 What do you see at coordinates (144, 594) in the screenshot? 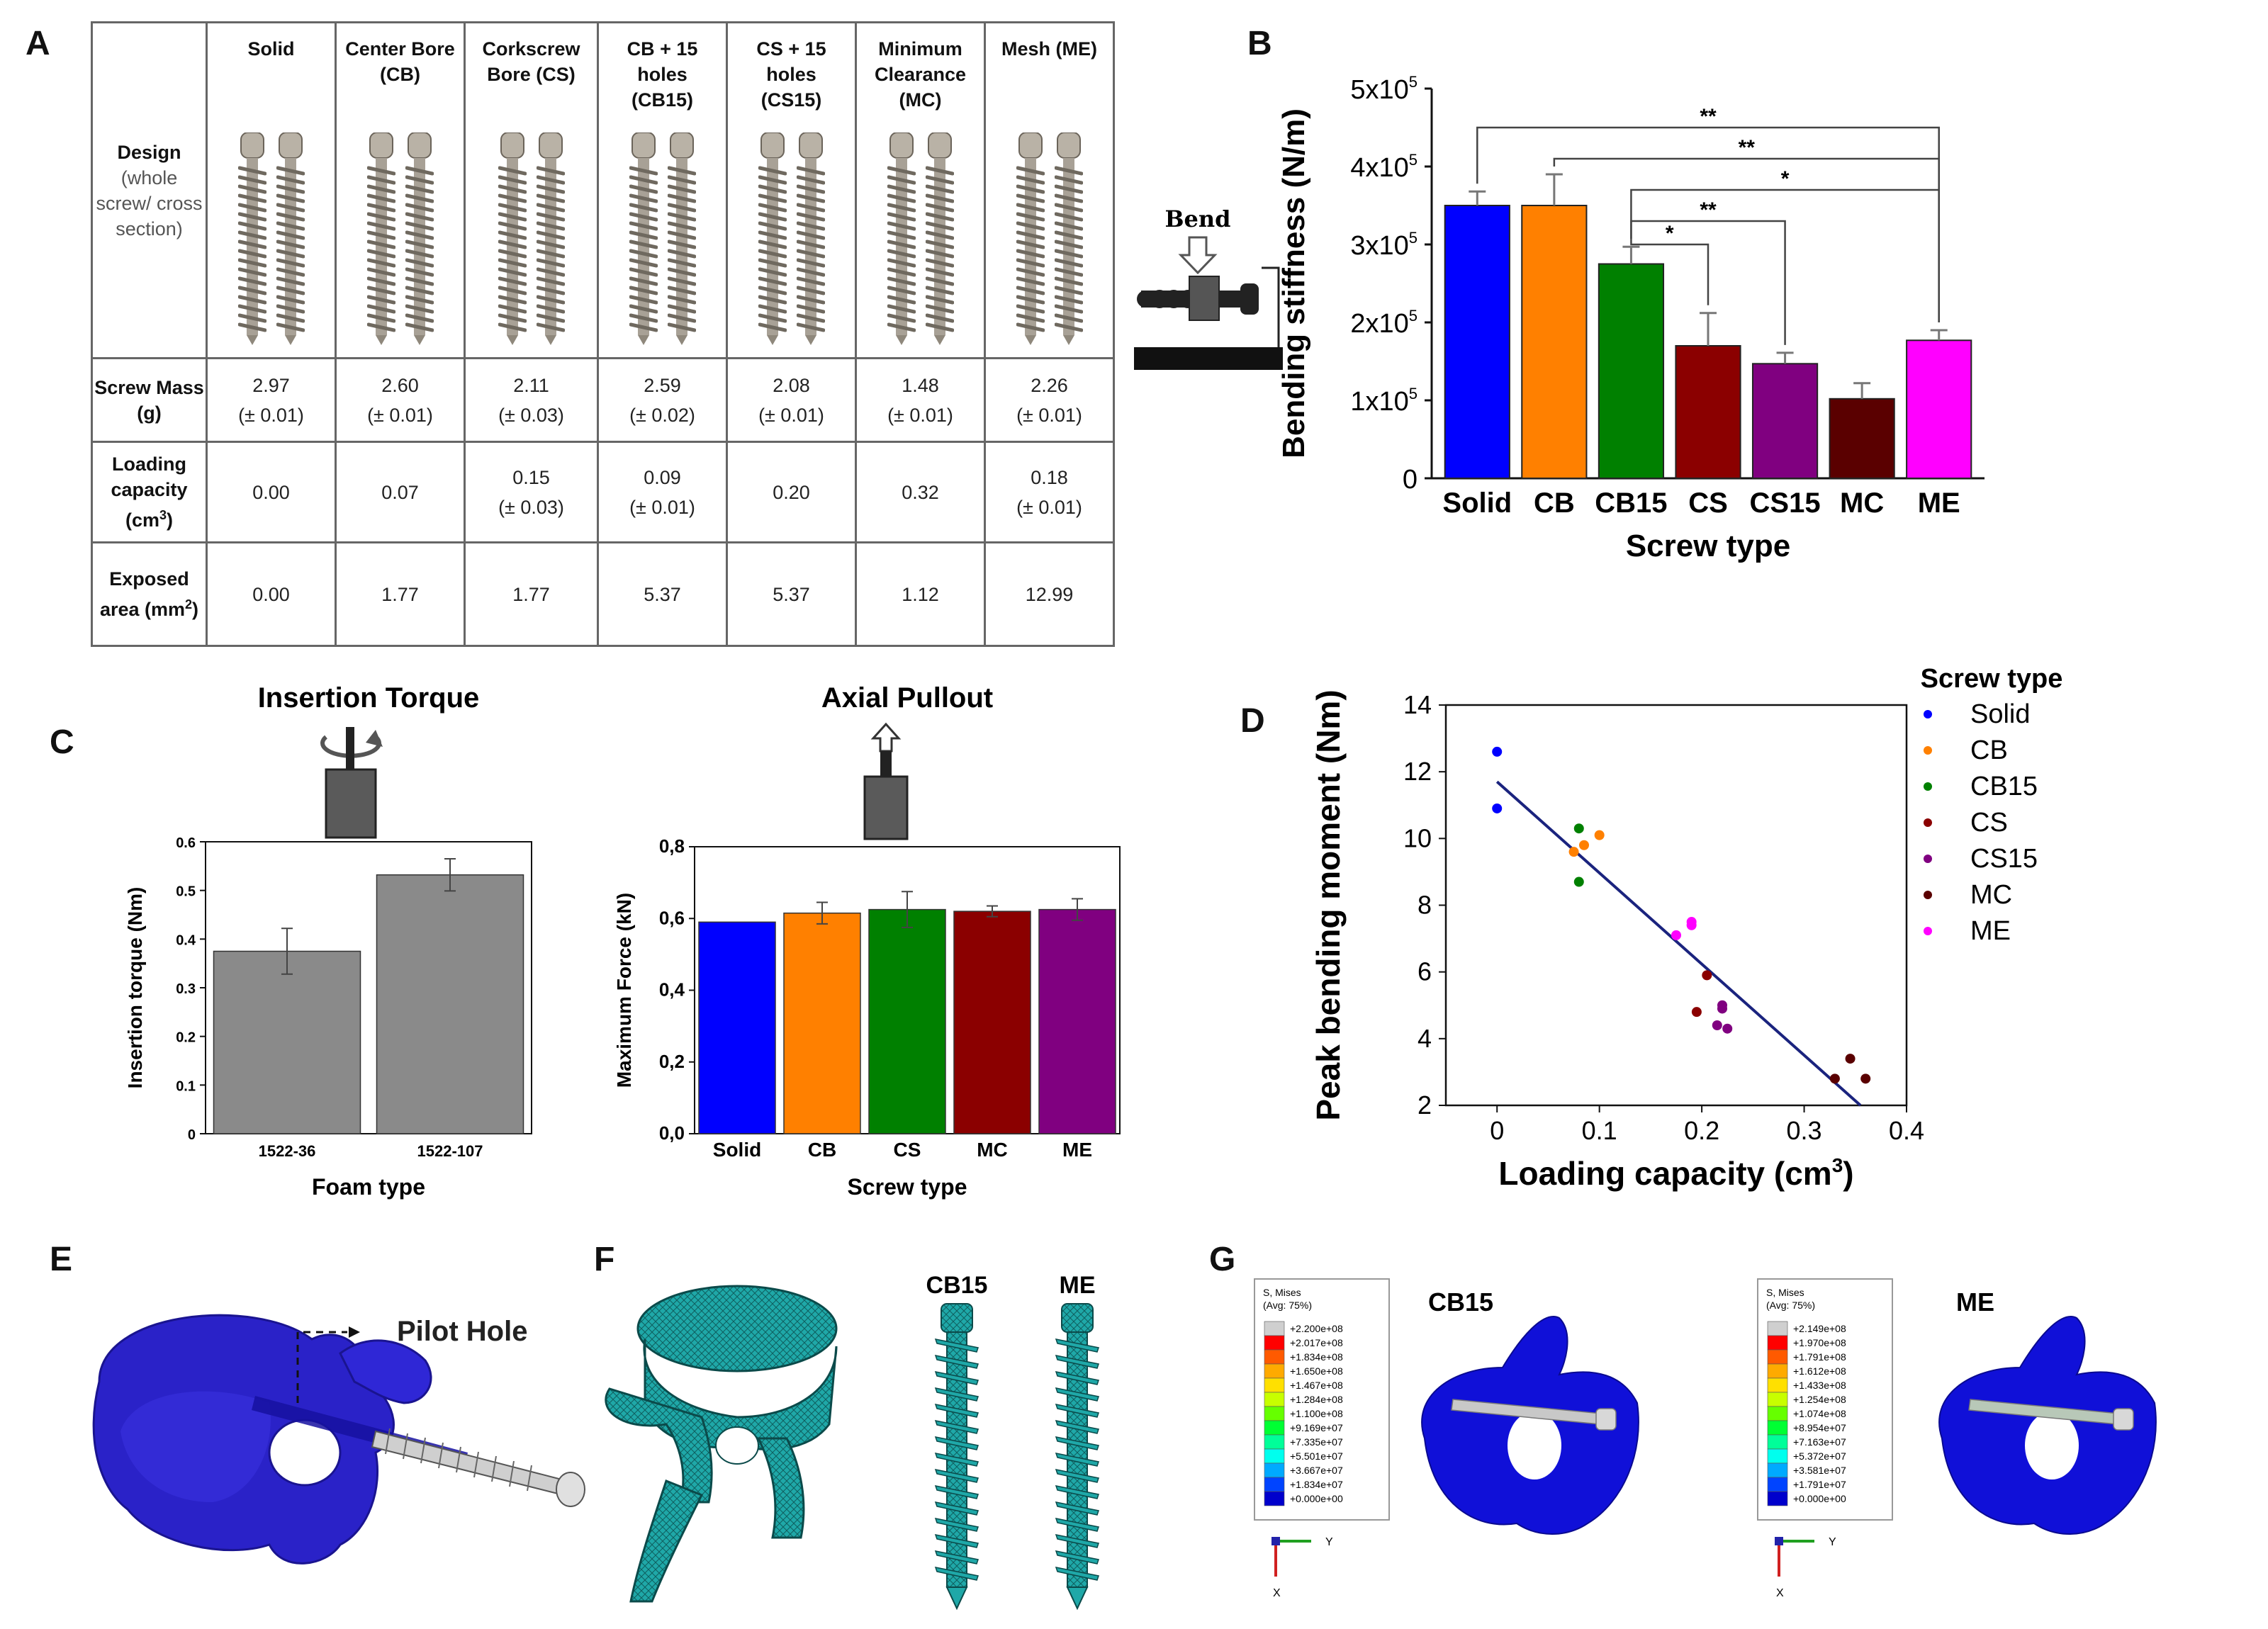
I see `row-label: Exposed area (mm` at bounding box center [144, 594].